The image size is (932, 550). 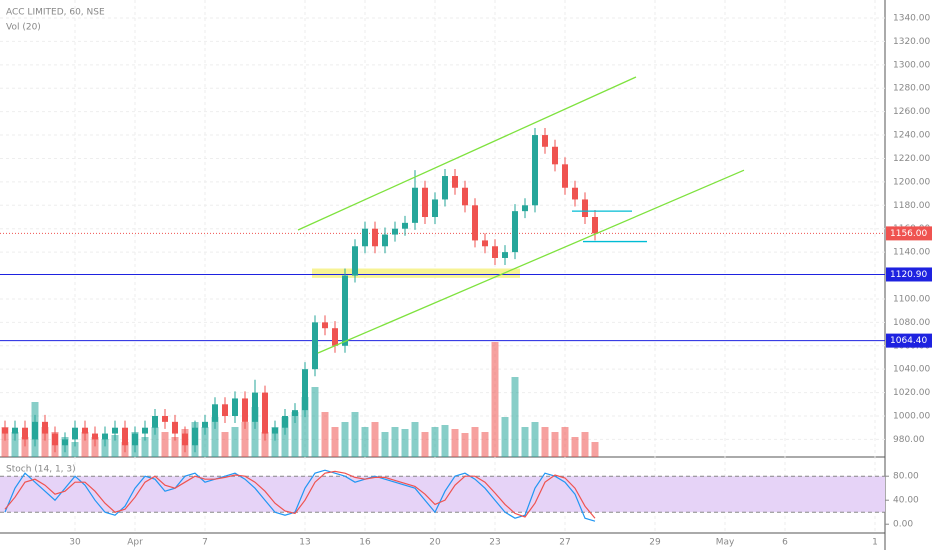 What do you see at coordinates (135, 543) in the screenshot?
I see `x-tick-label: Apr` at bounding box center [135, 543].